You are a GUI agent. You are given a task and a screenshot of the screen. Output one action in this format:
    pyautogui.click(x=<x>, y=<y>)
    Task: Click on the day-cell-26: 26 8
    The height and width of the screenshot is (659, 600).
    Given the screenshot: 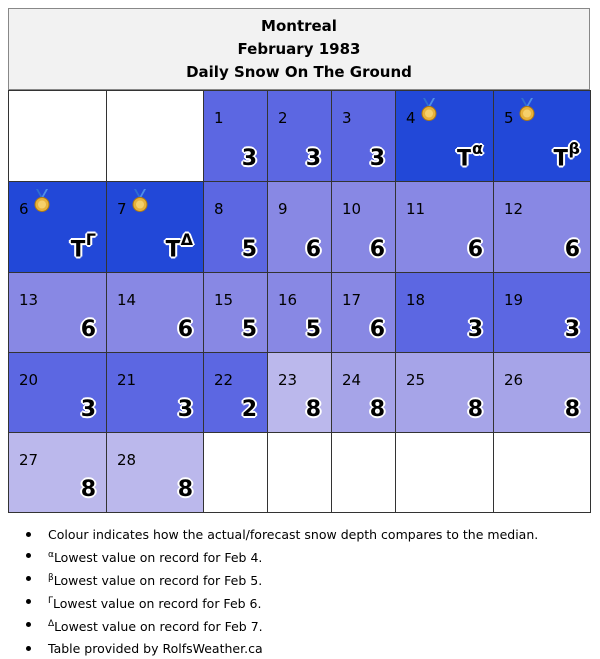 What is the action you would take?
    pyautogui.click(x=542, y=392)
    